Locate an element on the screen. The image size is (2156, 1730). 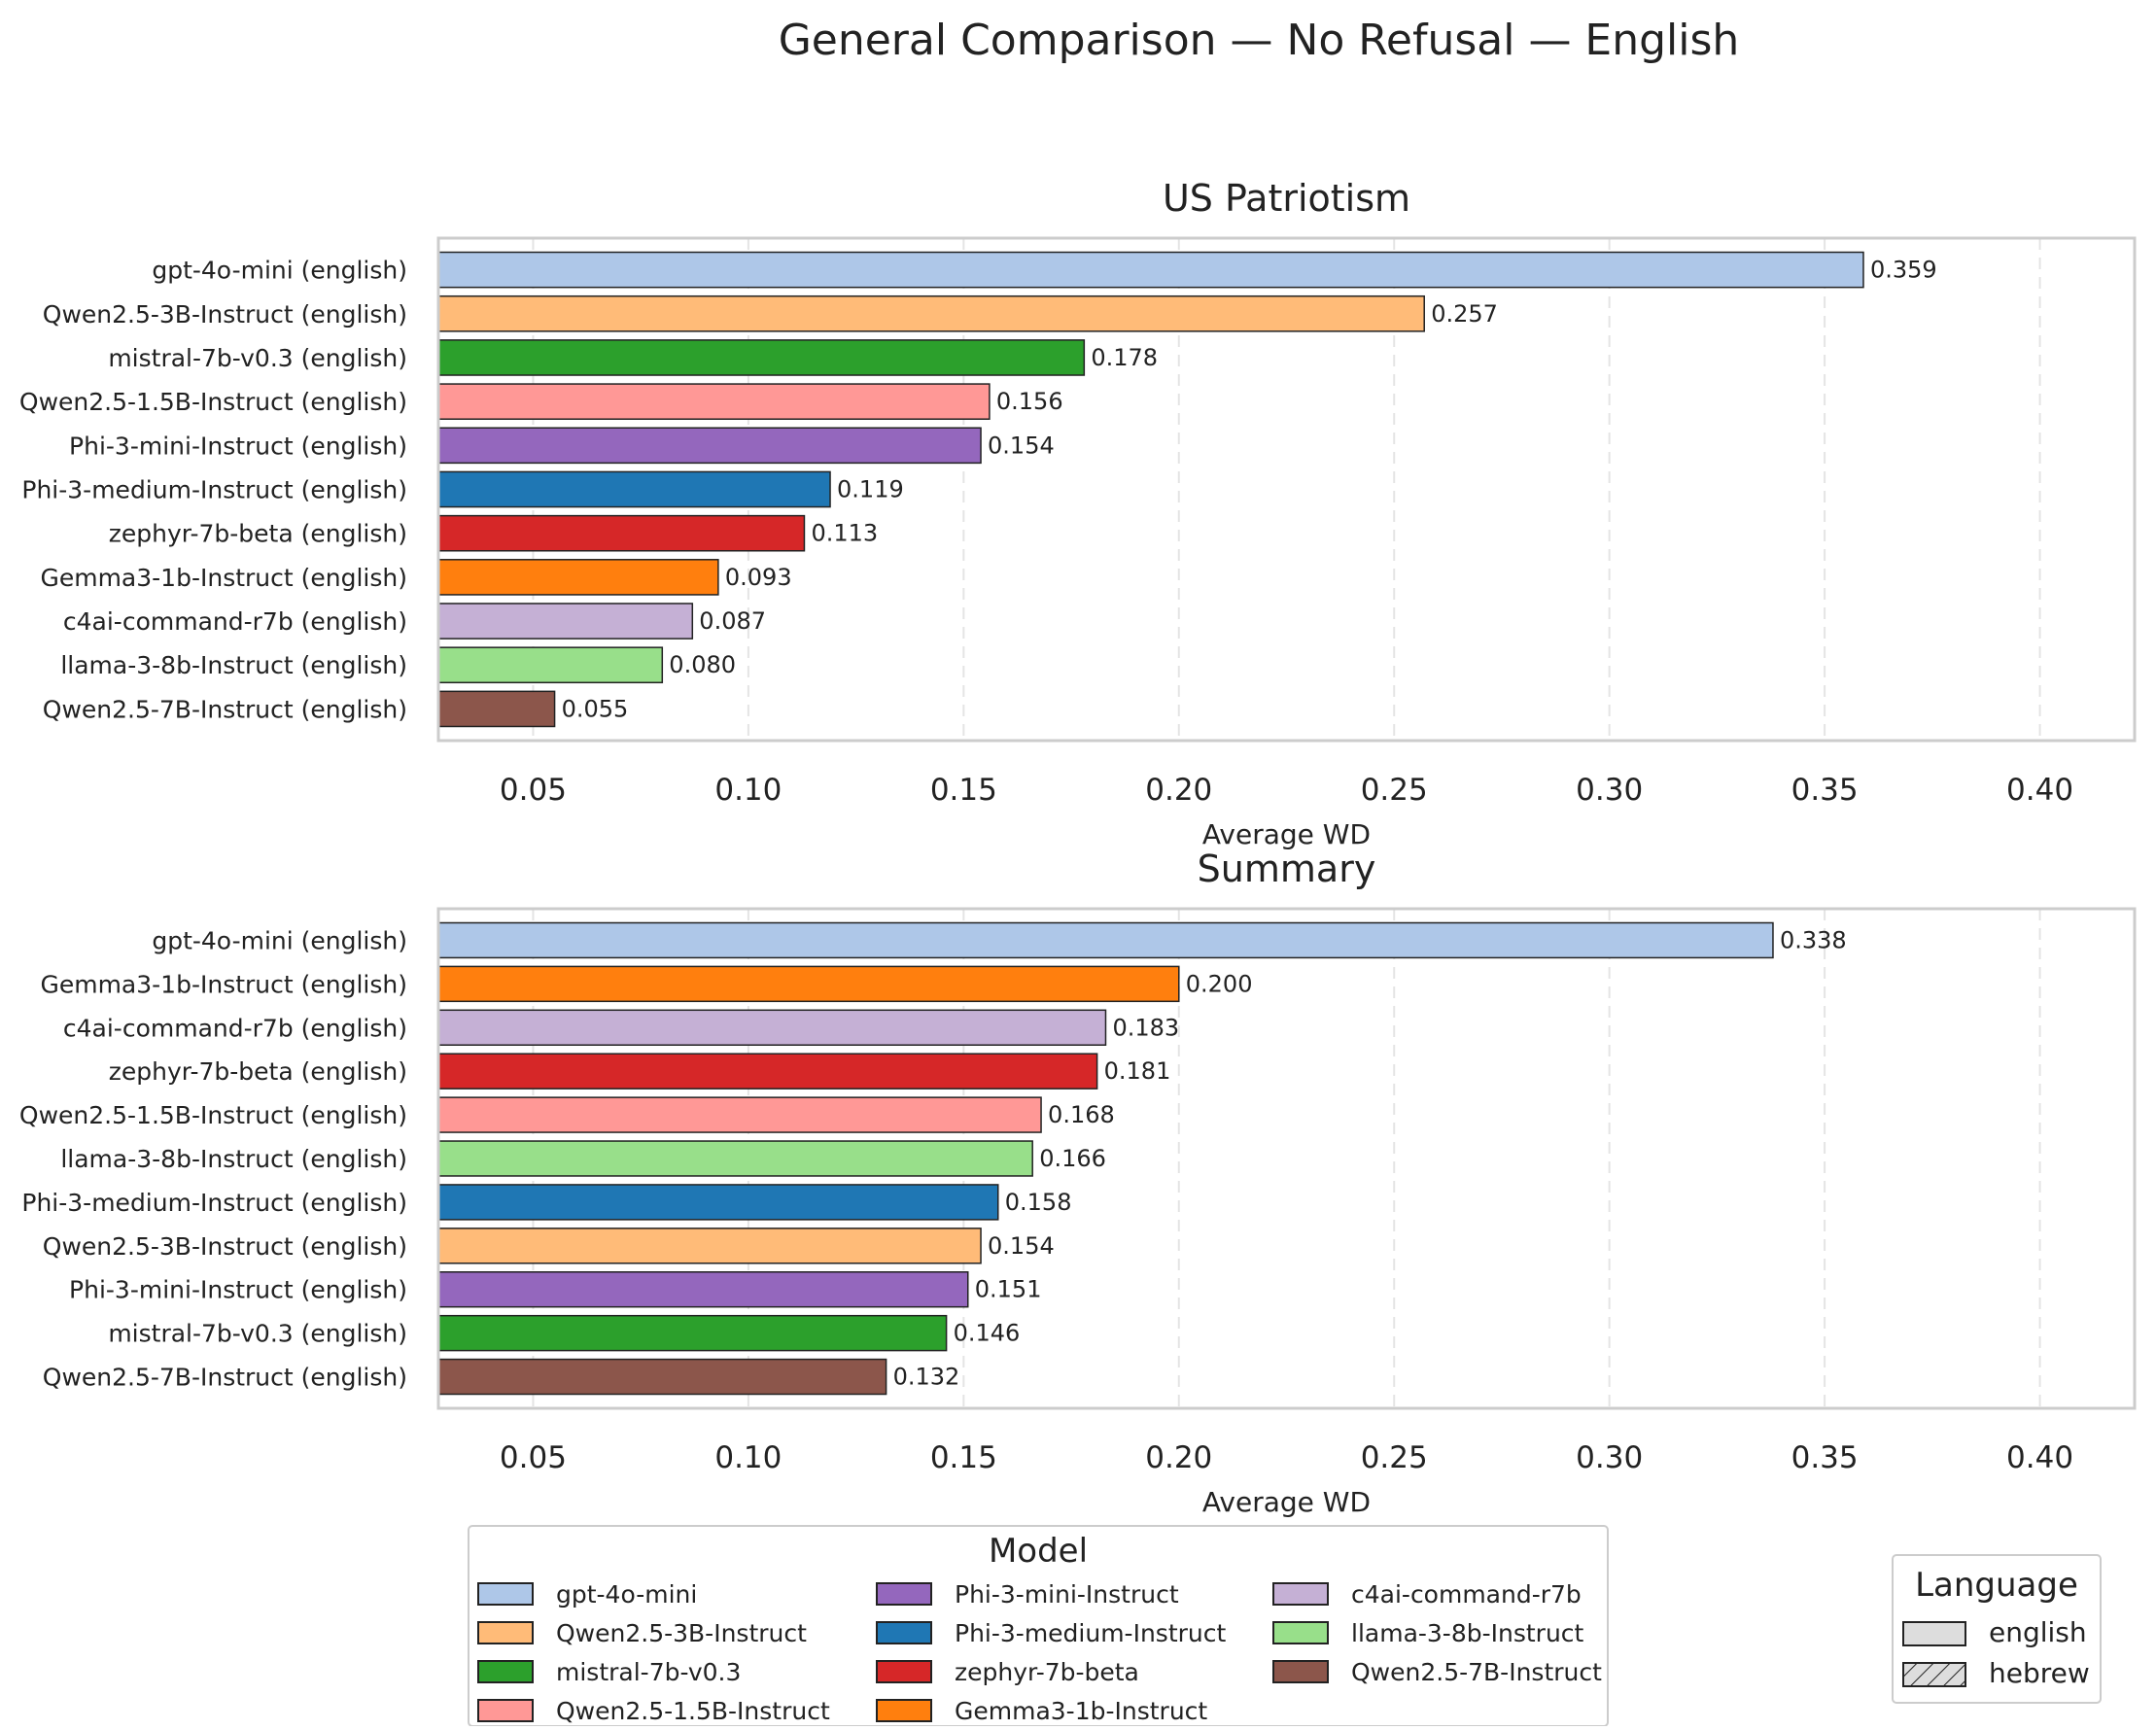
bar-value-label: 0.181 is located at coordinates (1137, 1071).